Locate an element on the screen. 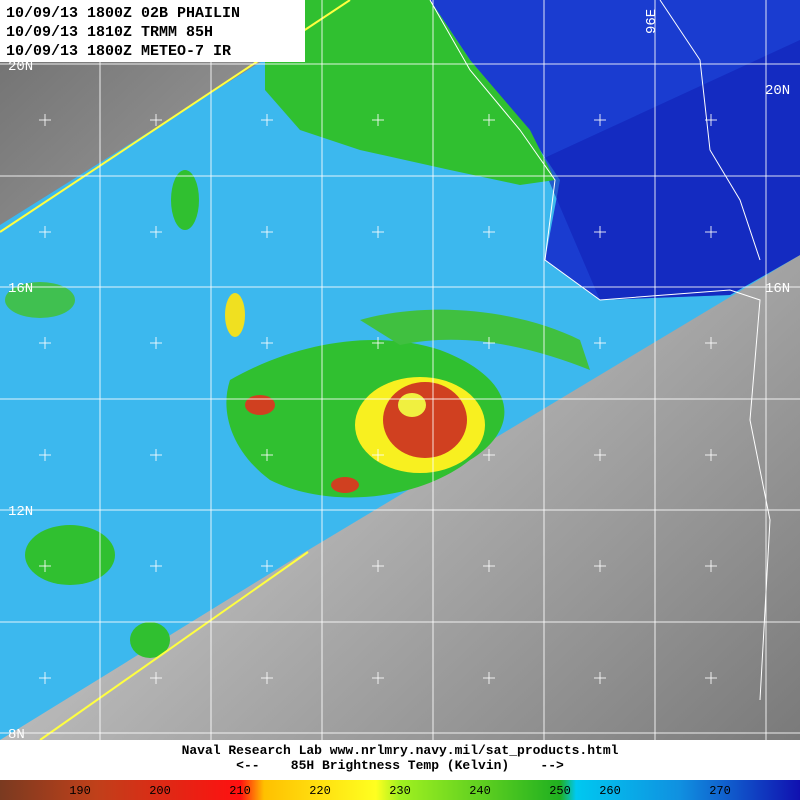 Image resolution: width=800 pixels, height=800 pixels. colorbar-label: 190 is located at coordinates (80, 791).